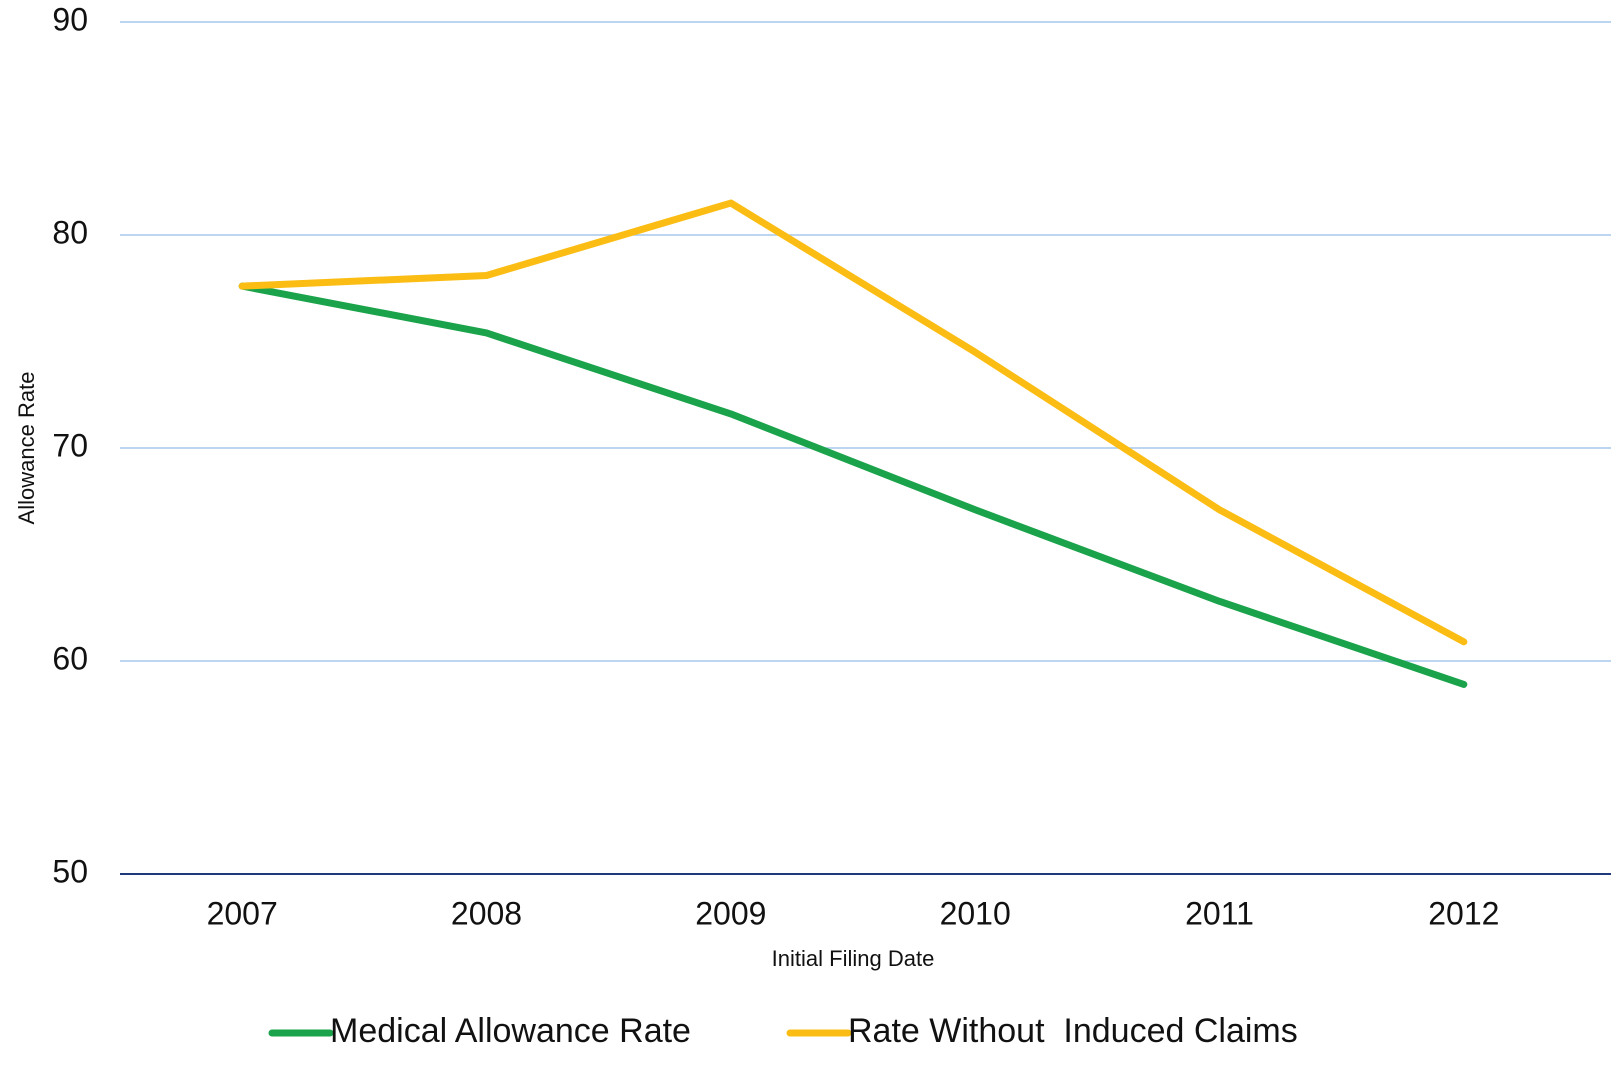 Image resolution: width=1611 pixels, height=1079 pixels. Describe the element at coordinates (1463, 913) in the screenshot. I see `x-tick-label: 2012` at that location.